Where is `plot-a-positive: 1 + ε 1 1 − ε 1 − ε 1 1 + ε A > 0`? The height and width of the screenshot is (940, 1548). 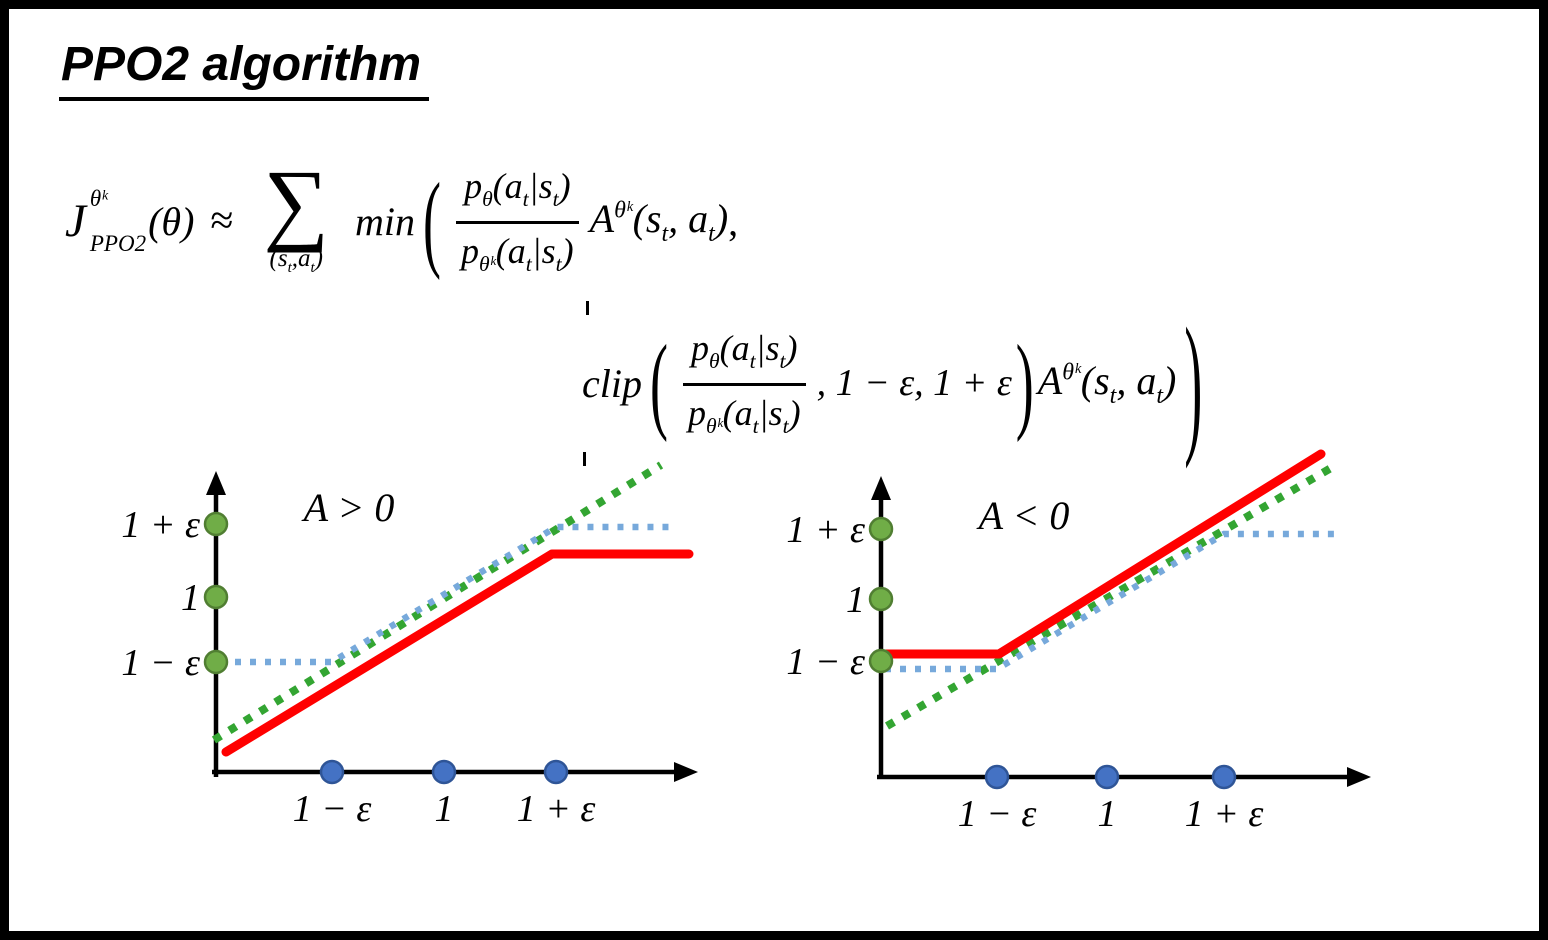 plot-a-positive: 1 + ε 1 1 − ε 1 − ε 1 1 + ε A > 0 is located at coordinates (409, 645).